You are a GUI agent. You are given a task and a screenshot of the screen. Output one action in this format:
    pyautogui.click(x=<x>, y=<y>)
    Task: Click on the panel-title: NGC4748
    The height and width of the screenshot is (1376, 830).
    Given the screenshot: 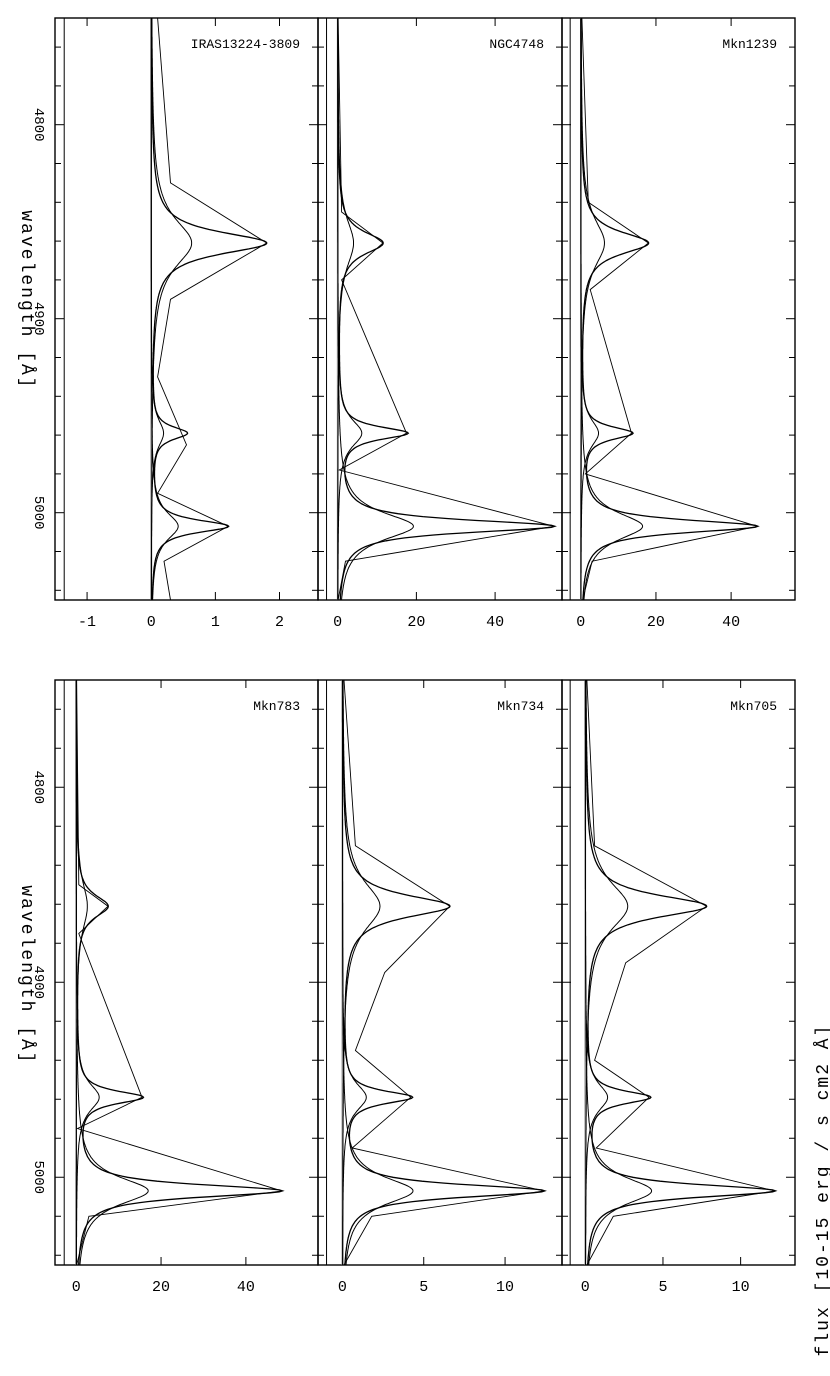 What is the action you would take?
    pyautogui.click(x=516, y=44)
    